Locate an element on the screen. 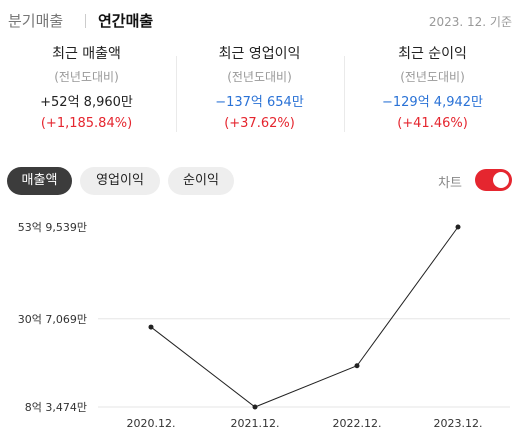 The height and width of the screenshot is (439, 520). base-date: 2023. 12. 기준 is located at coordinates (470, 22).